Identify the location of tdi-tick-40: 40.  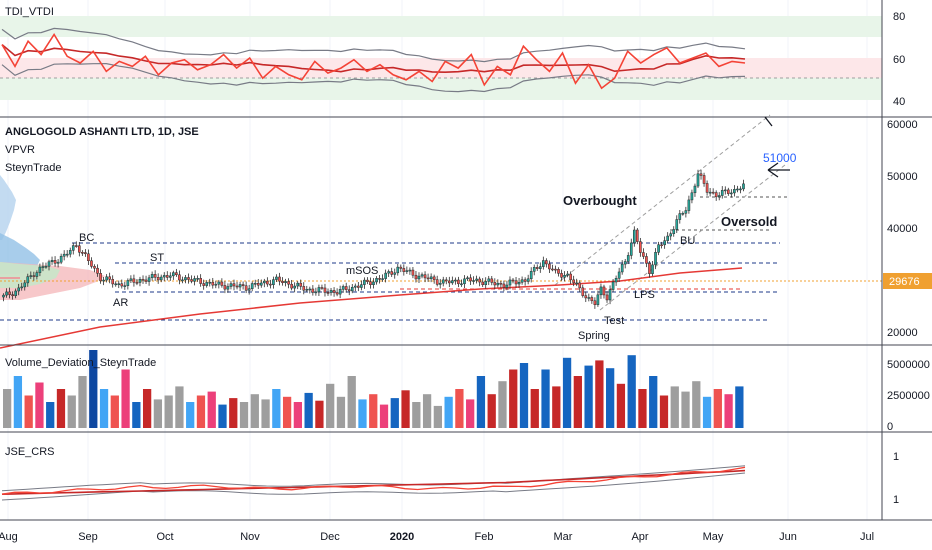
(899, 102).